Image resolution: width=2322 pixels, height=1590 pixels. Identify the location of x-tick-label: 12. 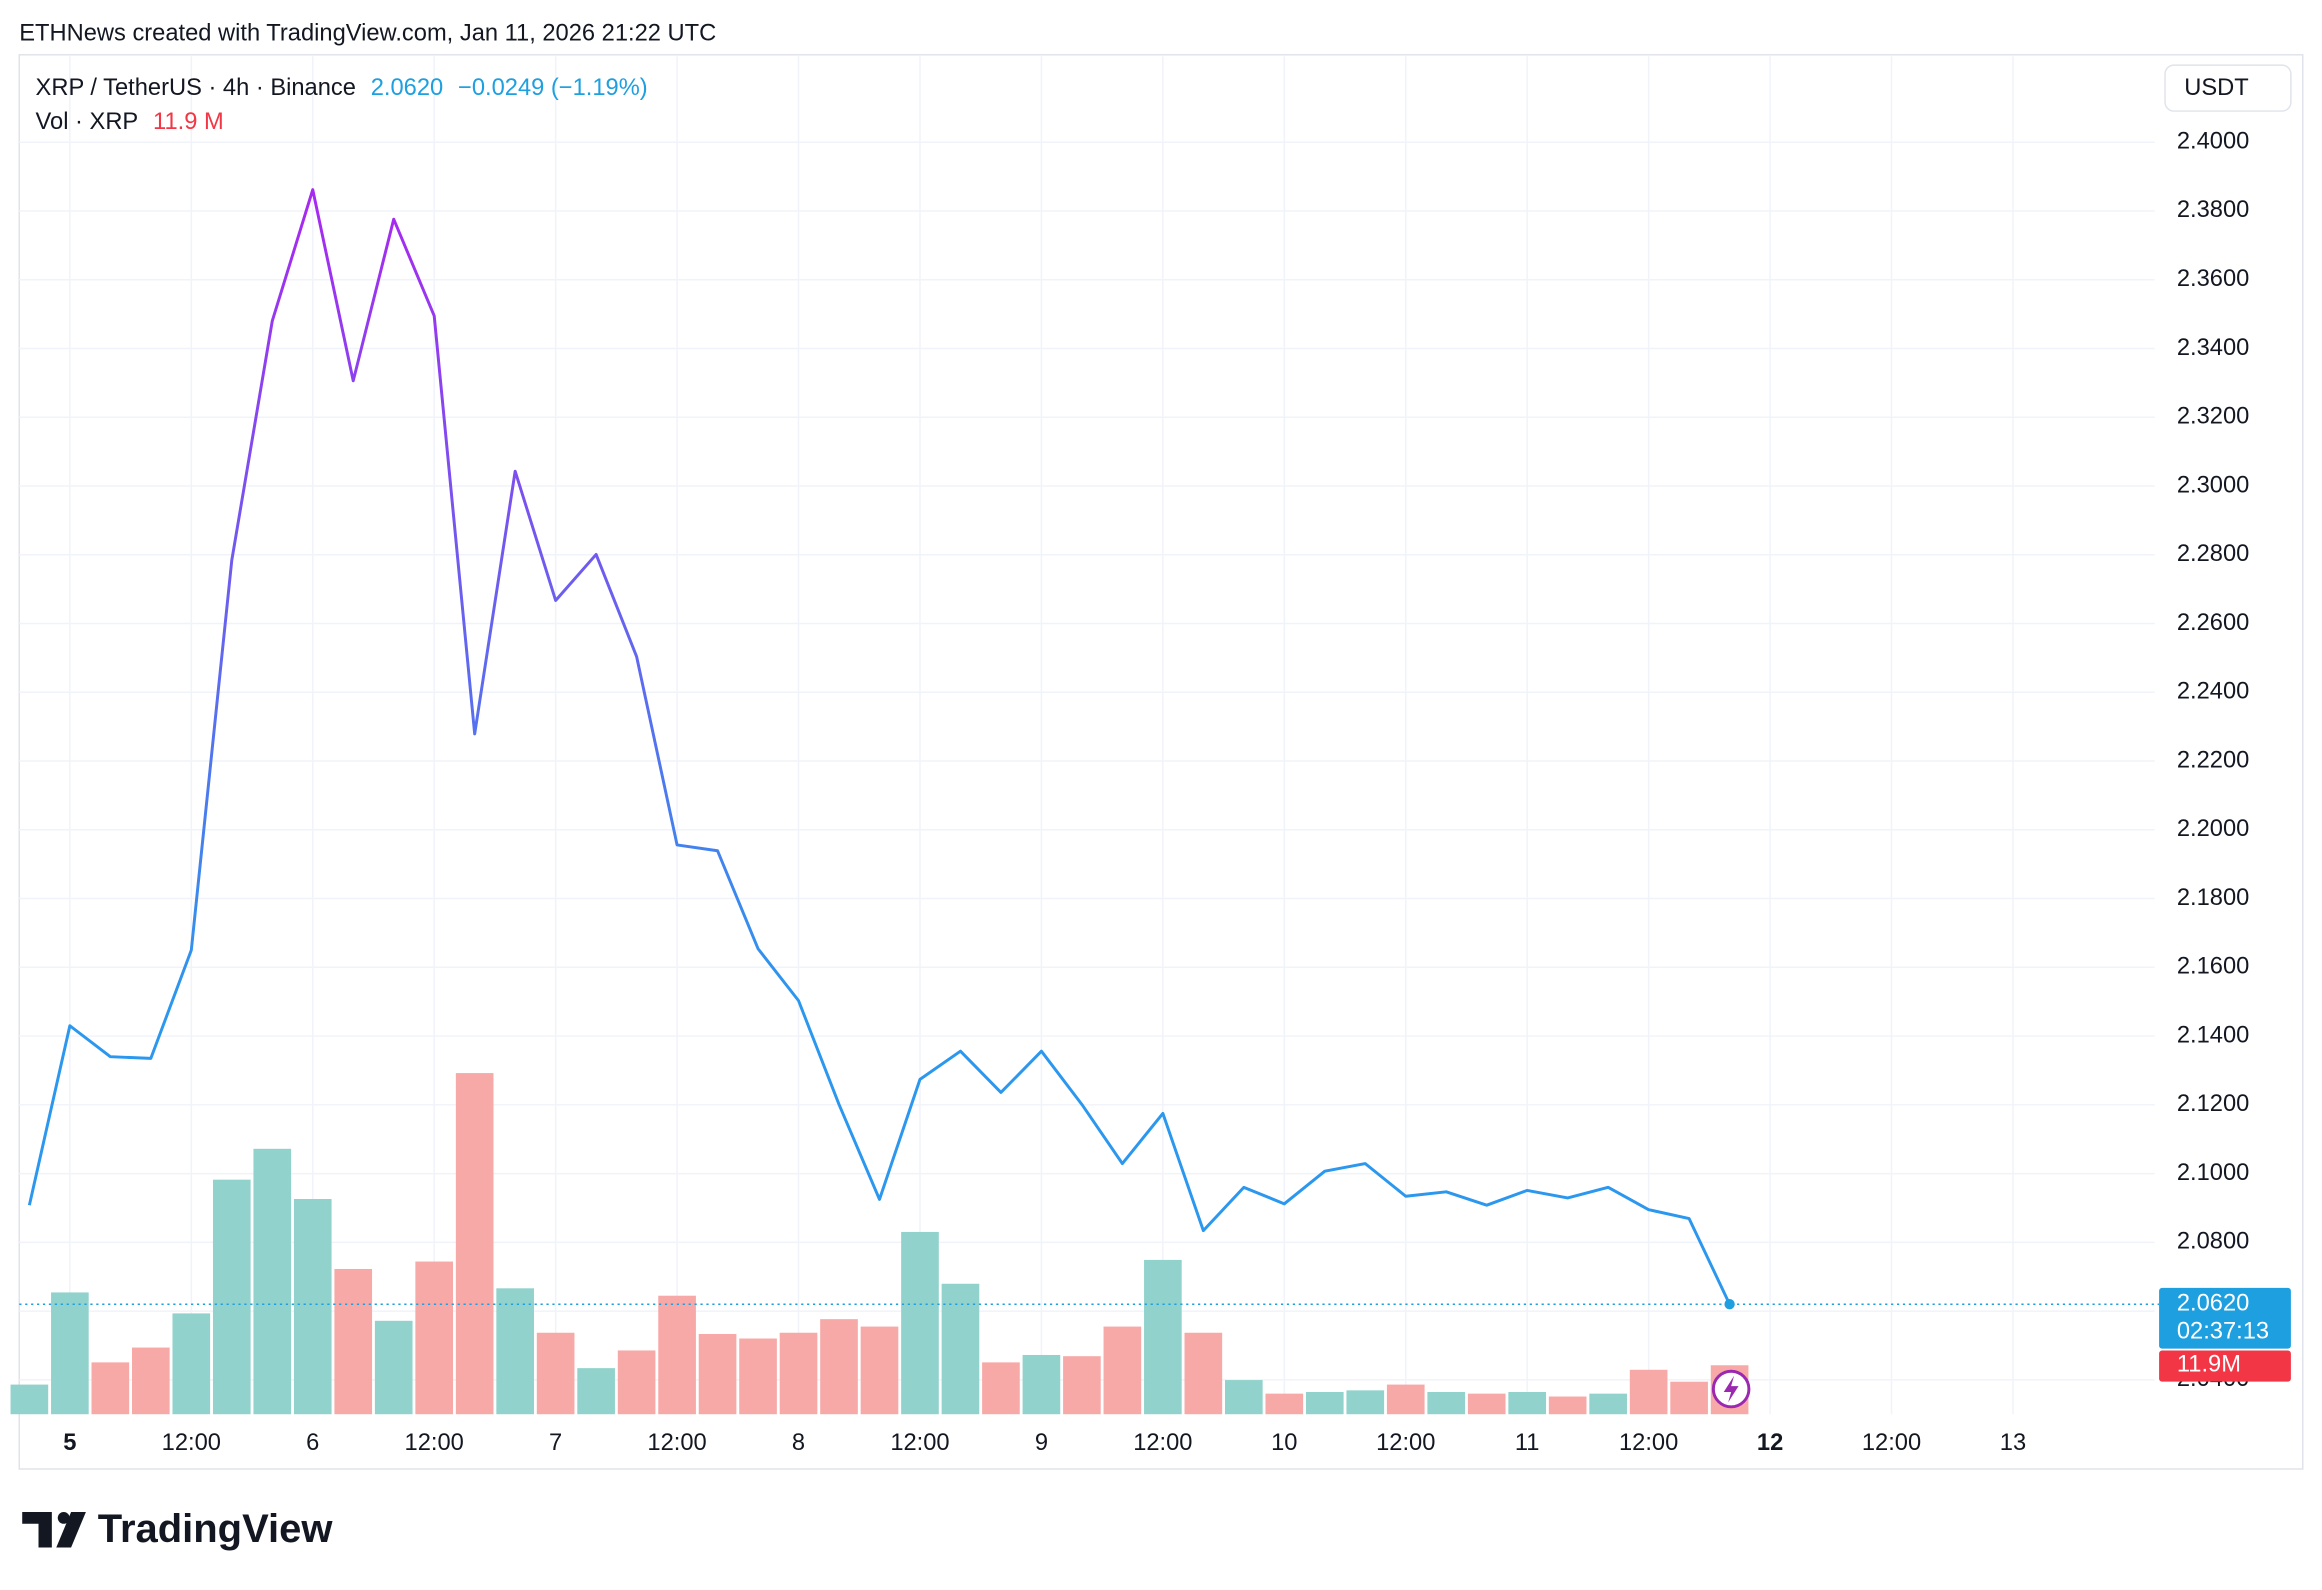
(1770, 1443).